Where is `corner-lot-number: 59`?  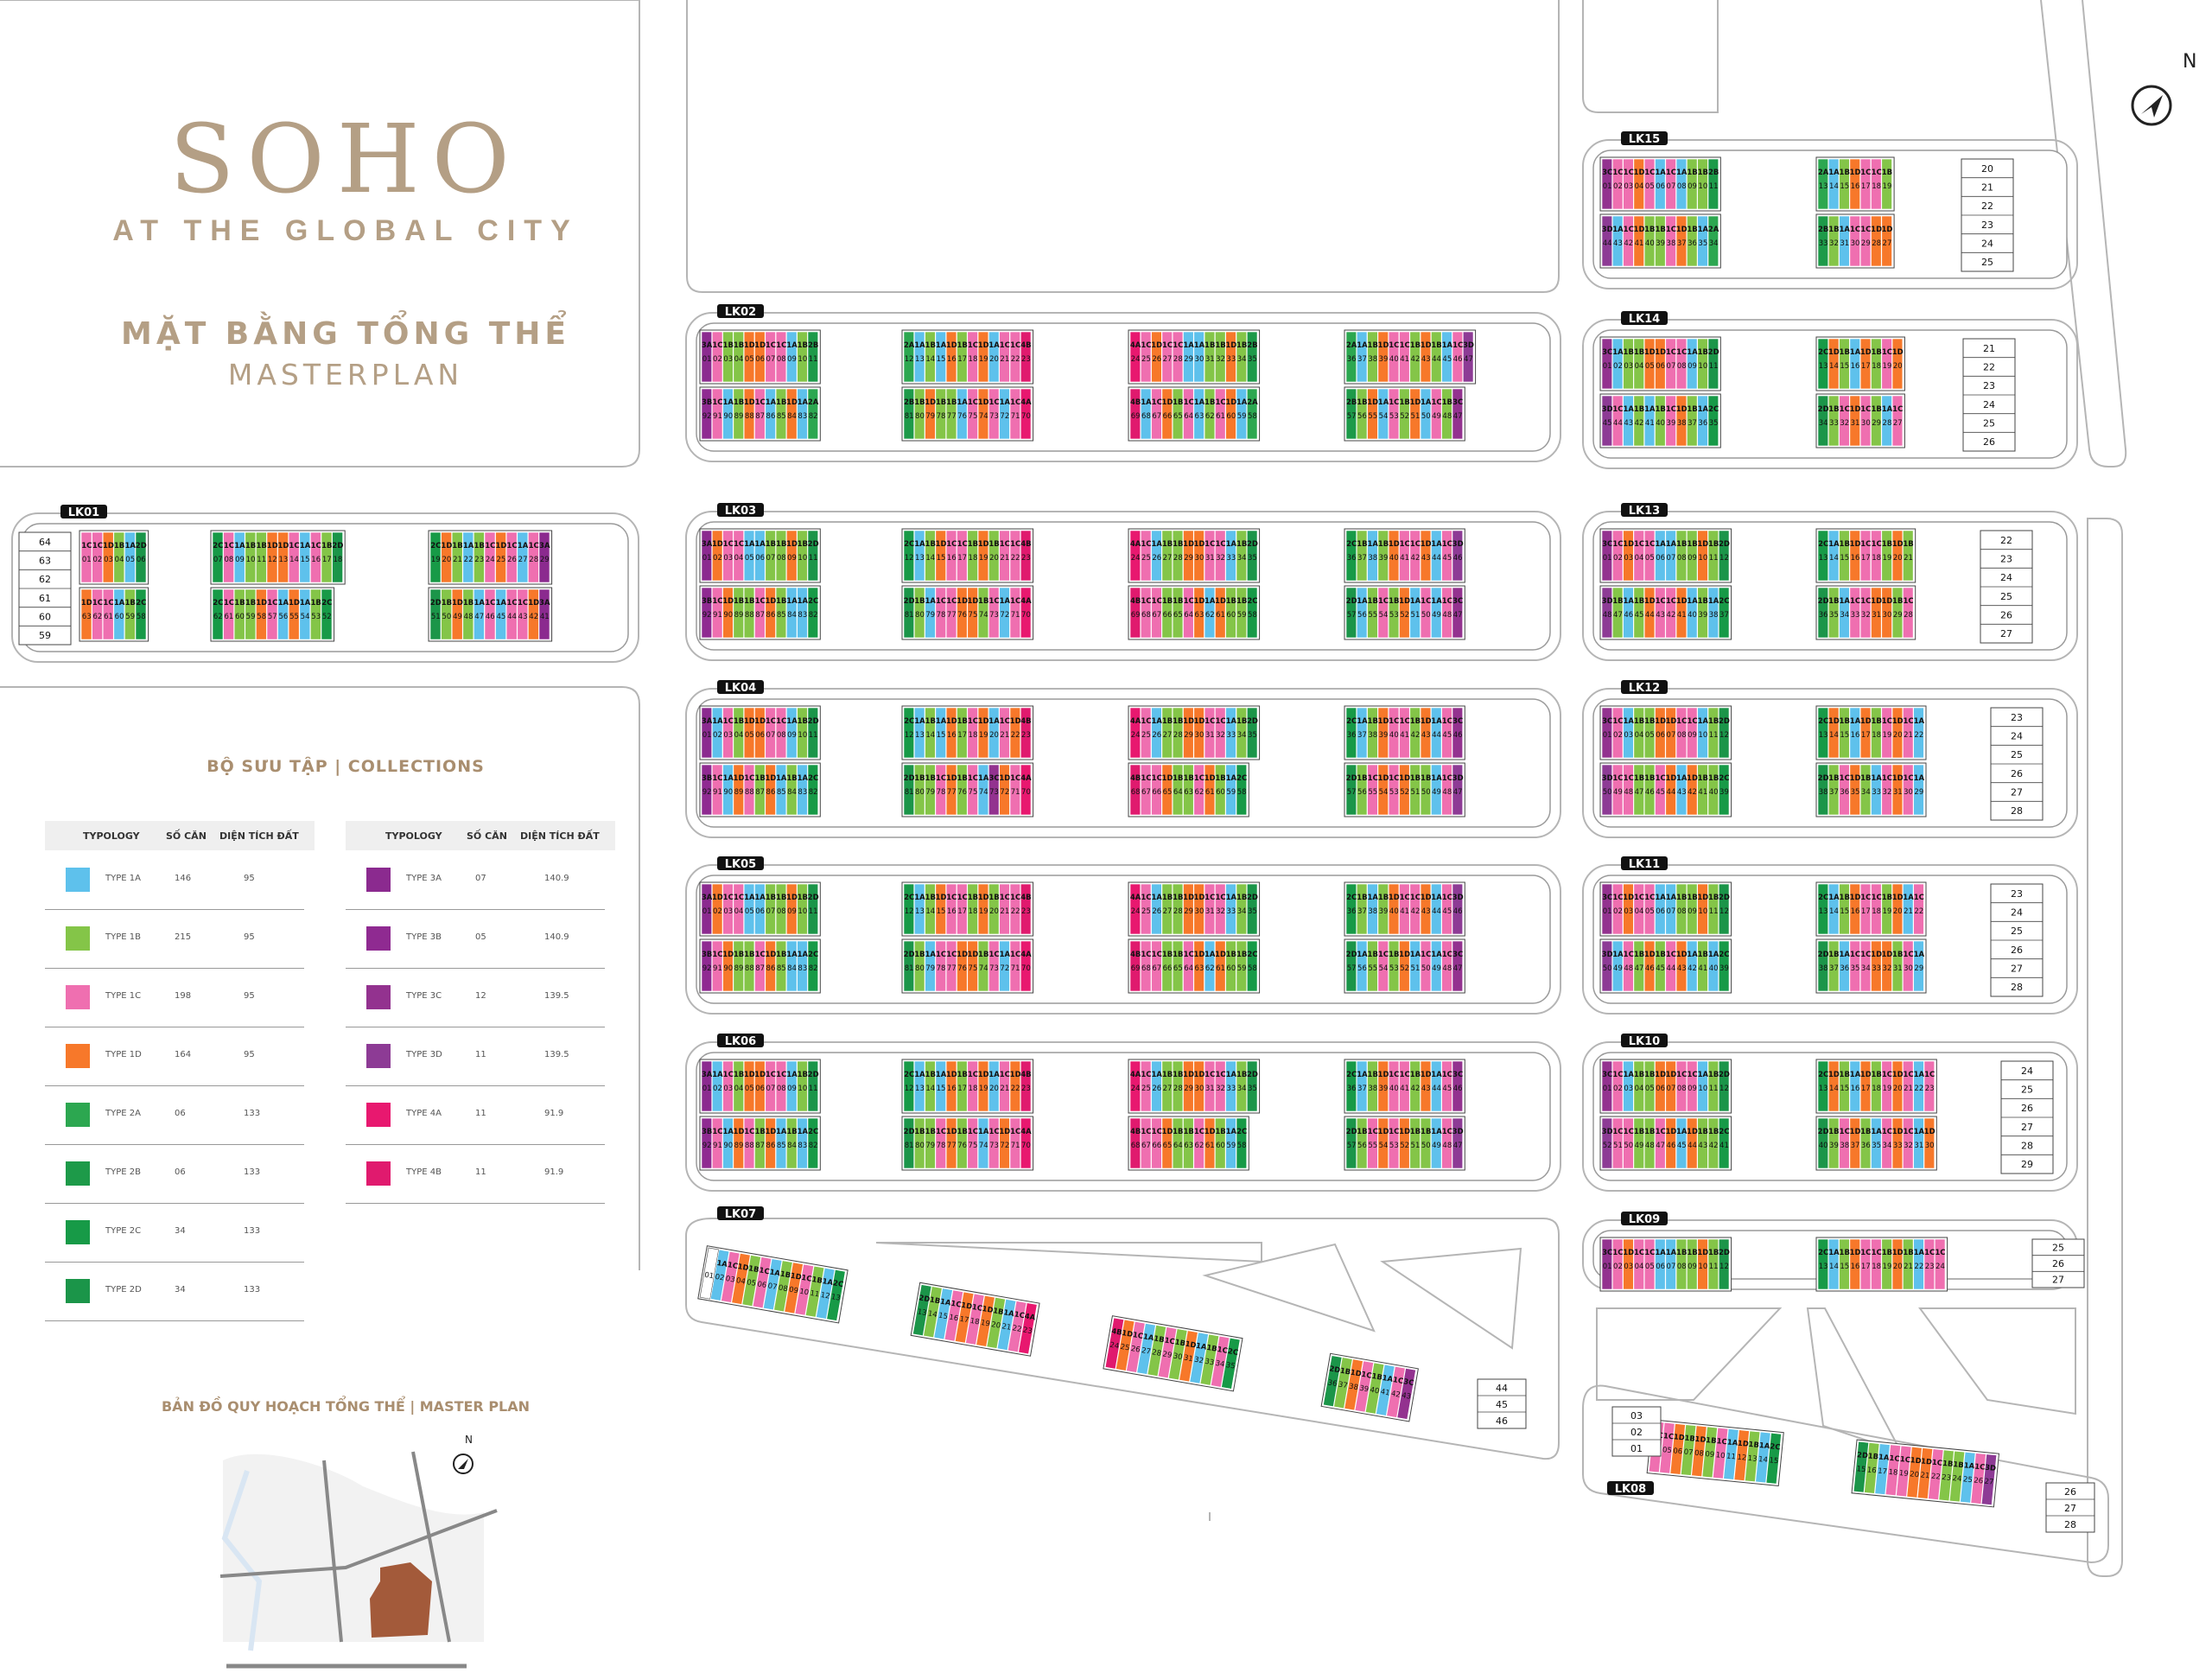 corner-lot-number: 59 is located at coordinates (45, 635).